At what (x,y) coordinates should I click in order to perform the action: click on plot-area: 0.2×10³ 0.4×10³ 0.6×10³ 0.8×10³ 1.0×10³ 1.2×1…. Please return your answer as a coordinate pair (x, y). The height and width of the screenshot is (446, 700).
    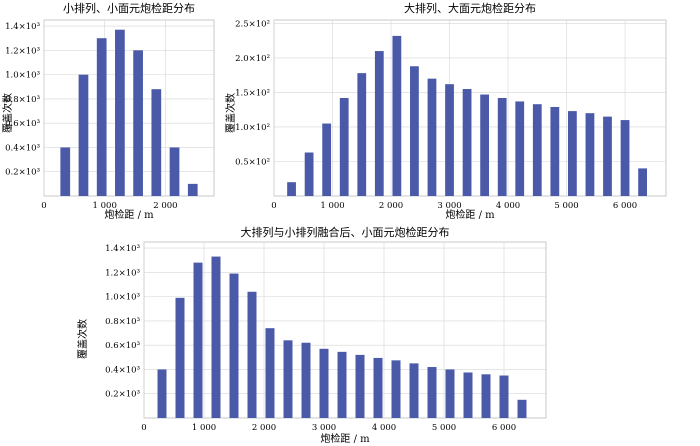
    Looking at the image, I should click on (110, 115).